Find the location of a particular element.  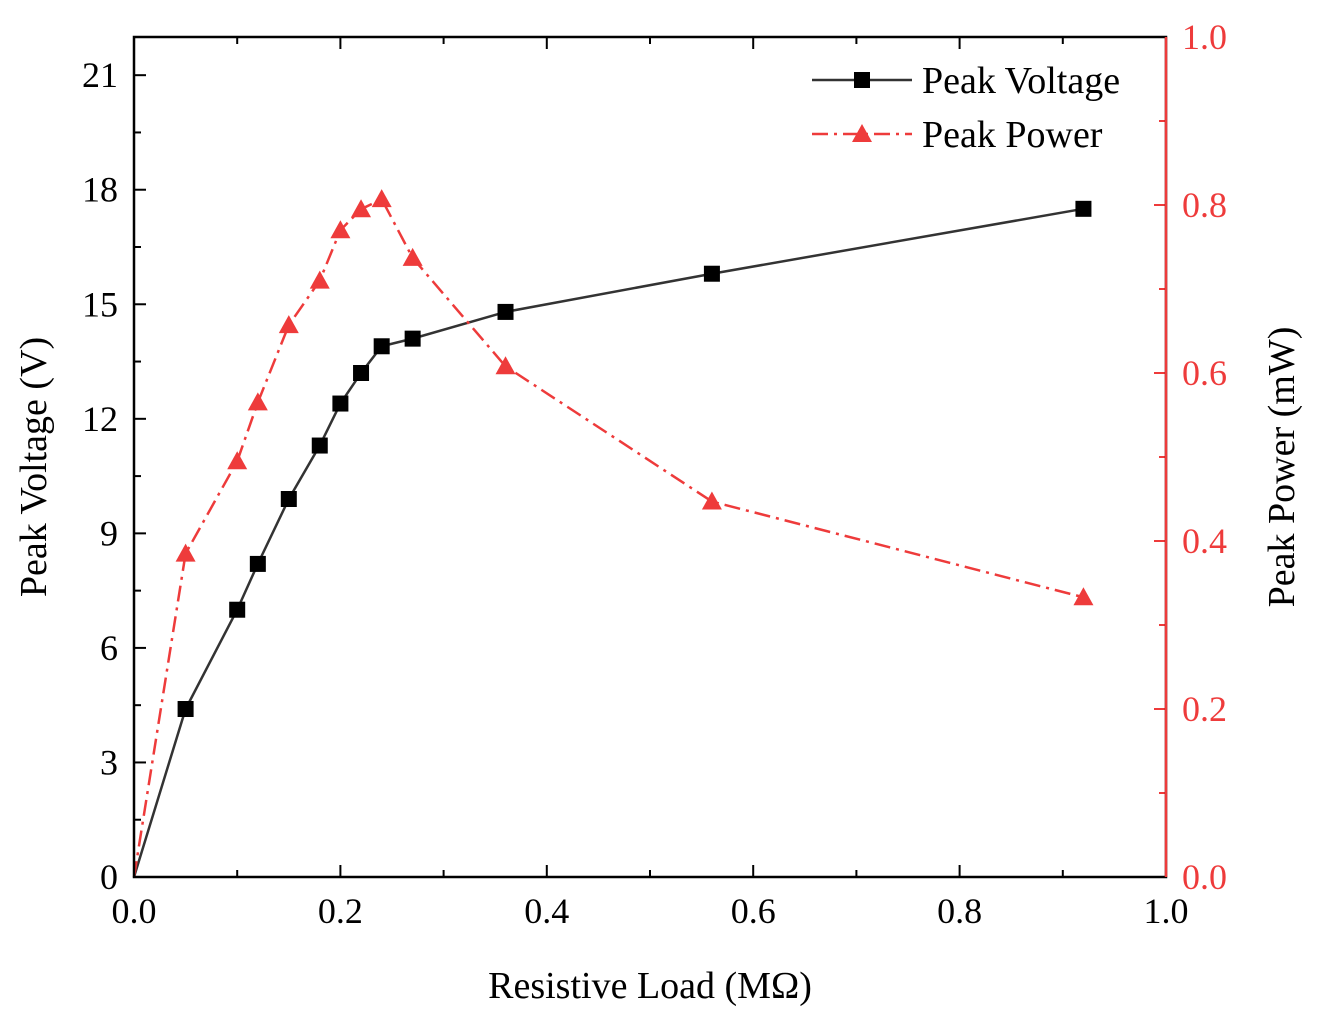

y-tick-label: 0 is located at coordinates (109, 877).